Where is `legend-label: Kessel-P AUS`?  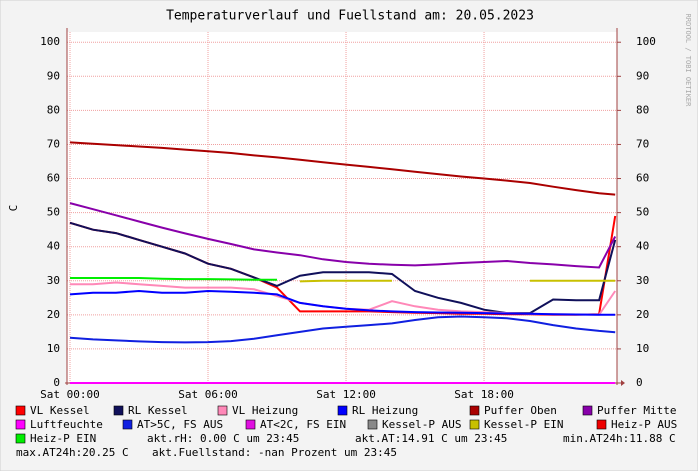
legend-label: Kessel-P AUS is located at coordinates (421, 424).